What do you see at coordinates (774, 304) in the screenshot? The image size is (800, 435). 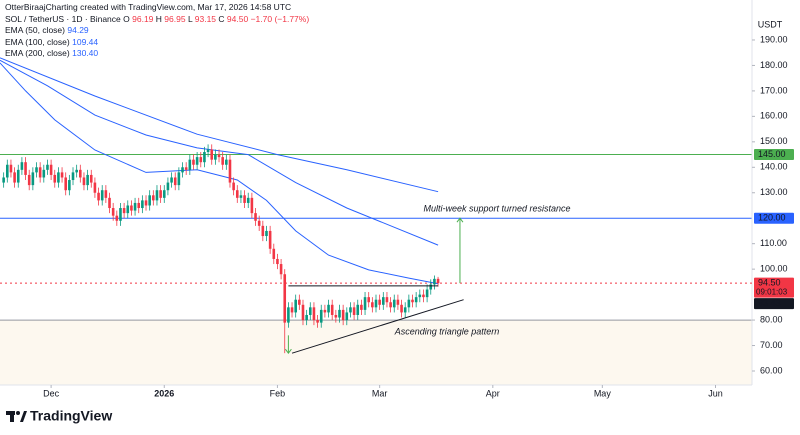 I see `resistance-label-box` at bounding box center [774, 304].